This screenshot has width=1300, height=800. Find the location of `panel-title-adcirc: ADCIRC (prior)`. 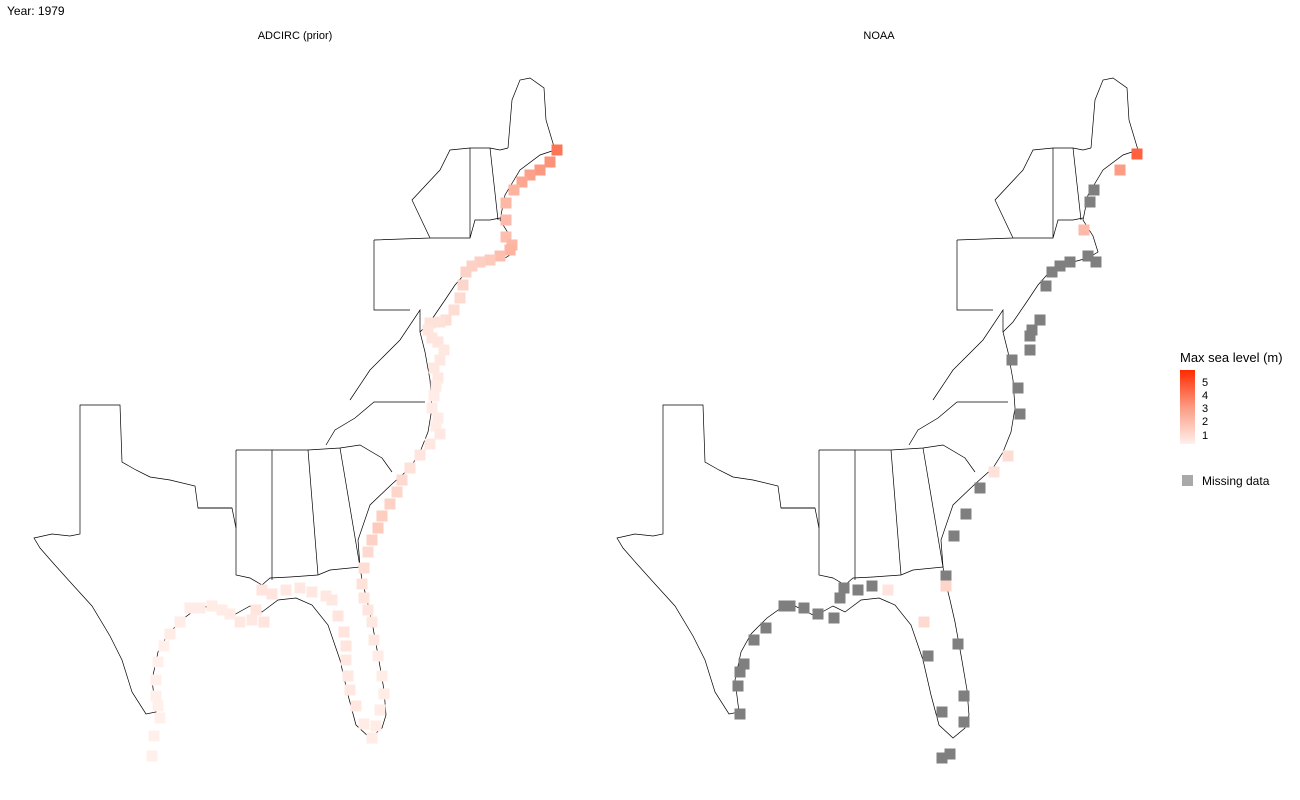

panel-title-adcirc: ADCIRC (prior) is located at coordinates (295, 36).